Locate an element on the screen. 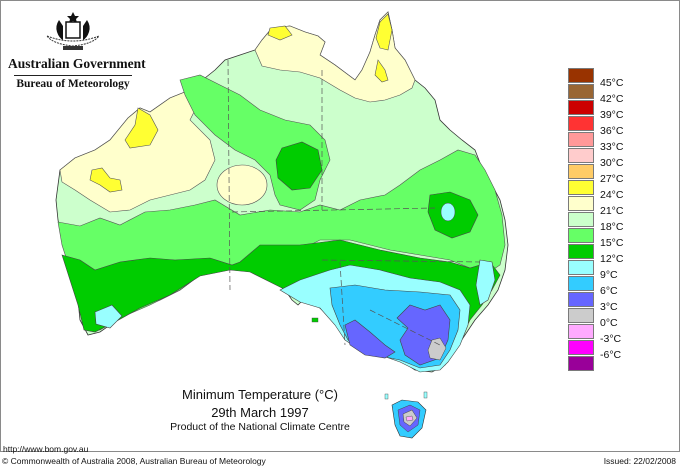  coat-of-arms-icon is located at coordinates (73, 31).